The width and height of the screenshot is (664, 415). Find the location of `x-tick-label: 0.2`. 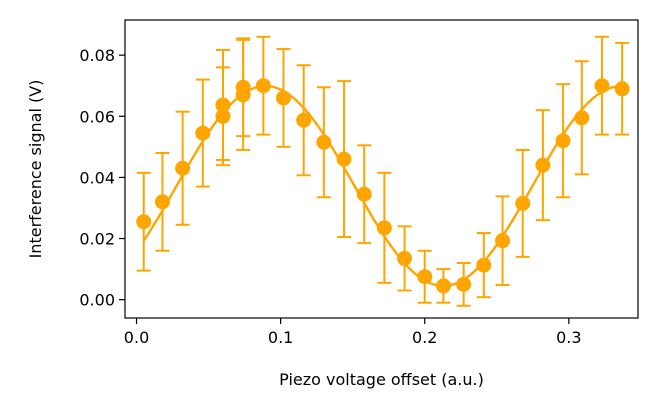

x-tick-label: 0.2 is located at coordinates (424, 337).